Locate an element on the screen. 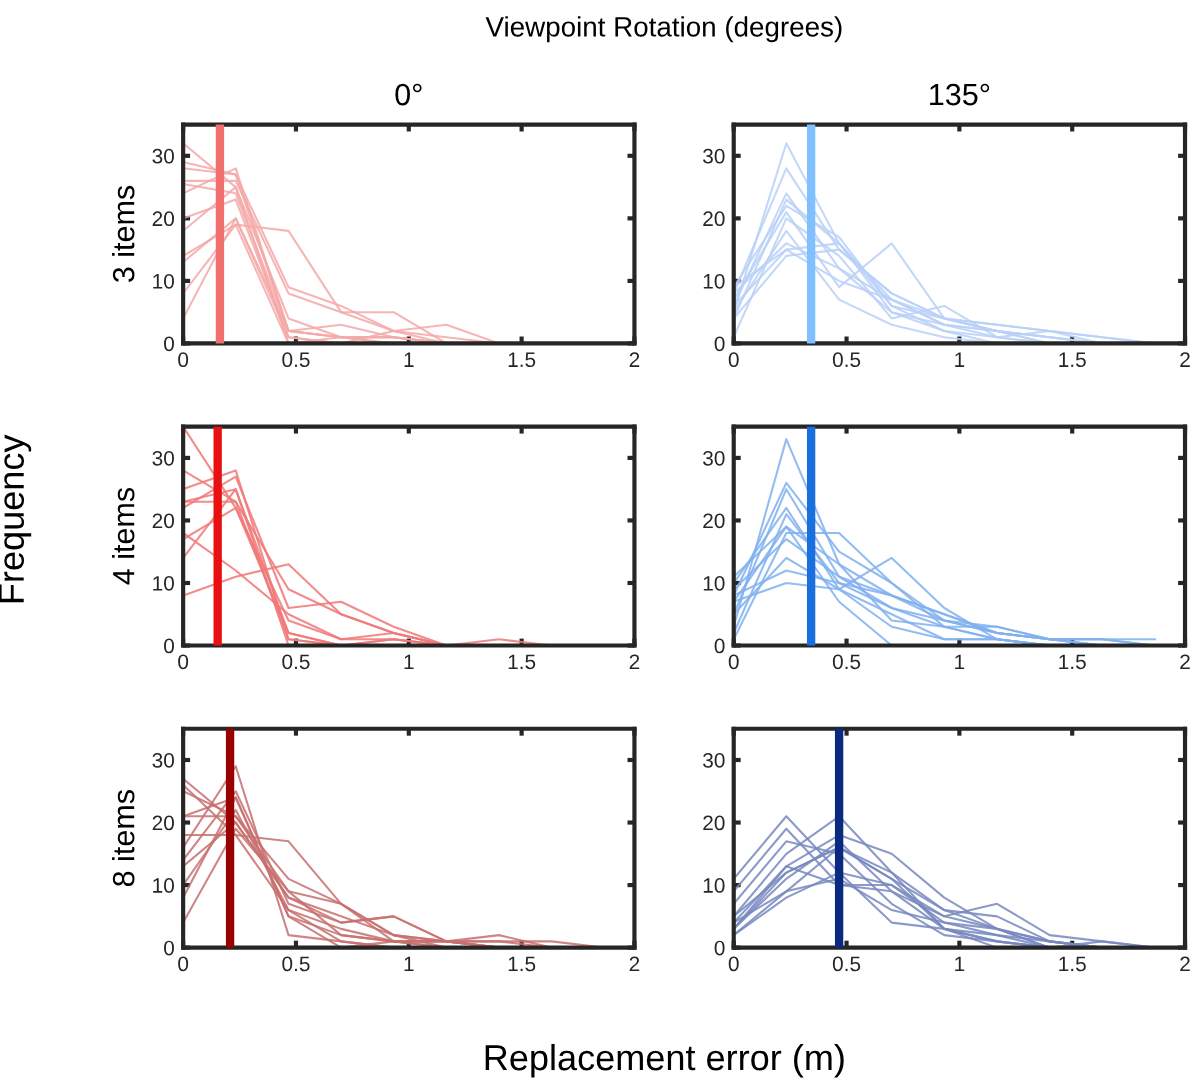  y-axis-title: 4 items is located at coordinates (123, 536).